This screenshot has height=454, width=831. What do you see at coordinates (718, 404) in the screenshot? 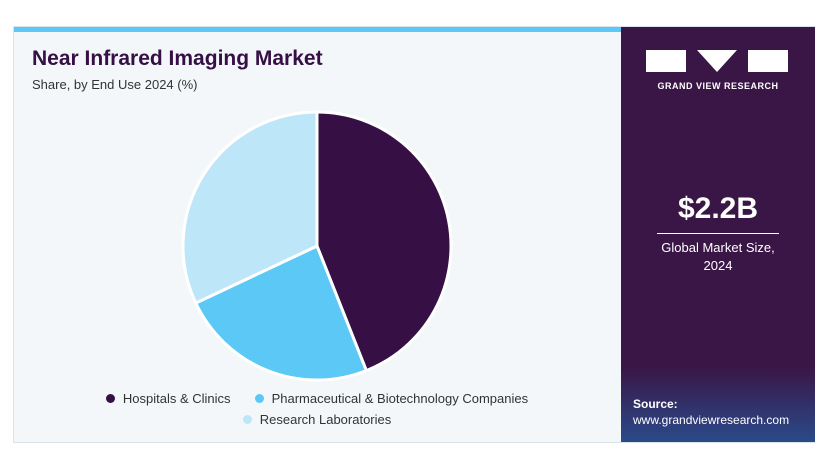
I see `footer-band` at bounding box center [718, 404].